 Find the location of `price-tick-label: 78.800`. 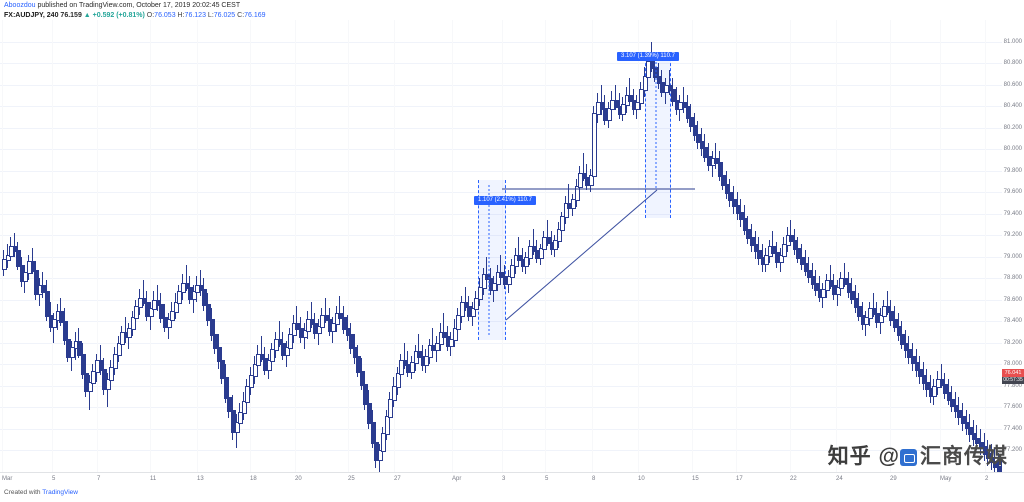

price-tick-label: 78.800 is located at coordinates (1012, 278).